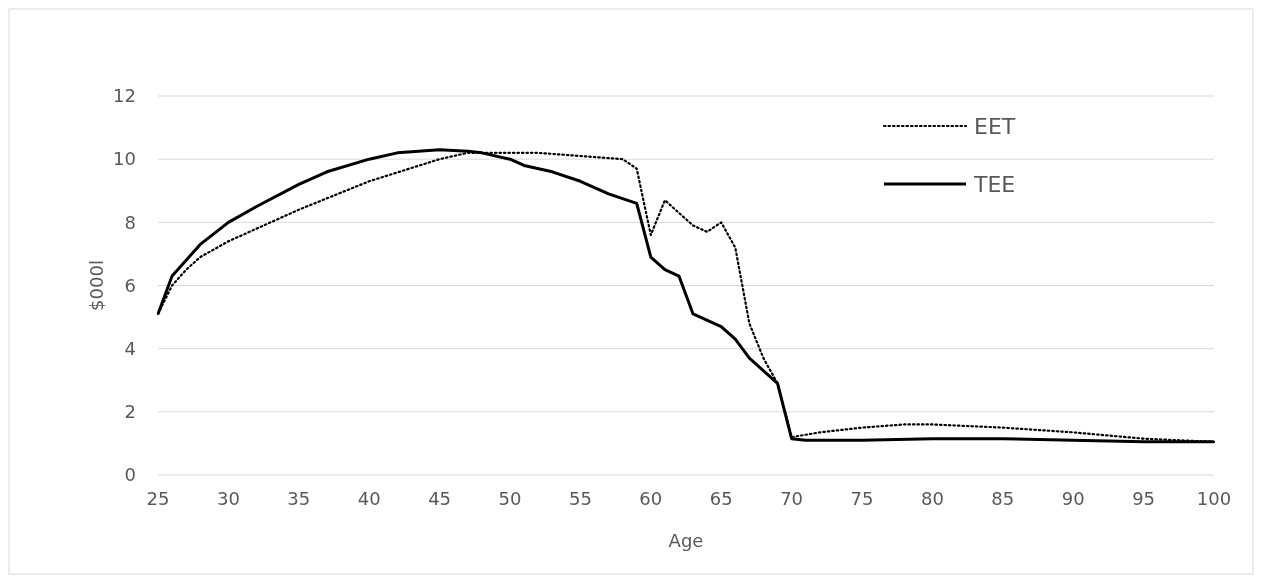  Describe the element at coordinates (130, 412) in the screenshot. I see `y-tick-label: 2` at that location.